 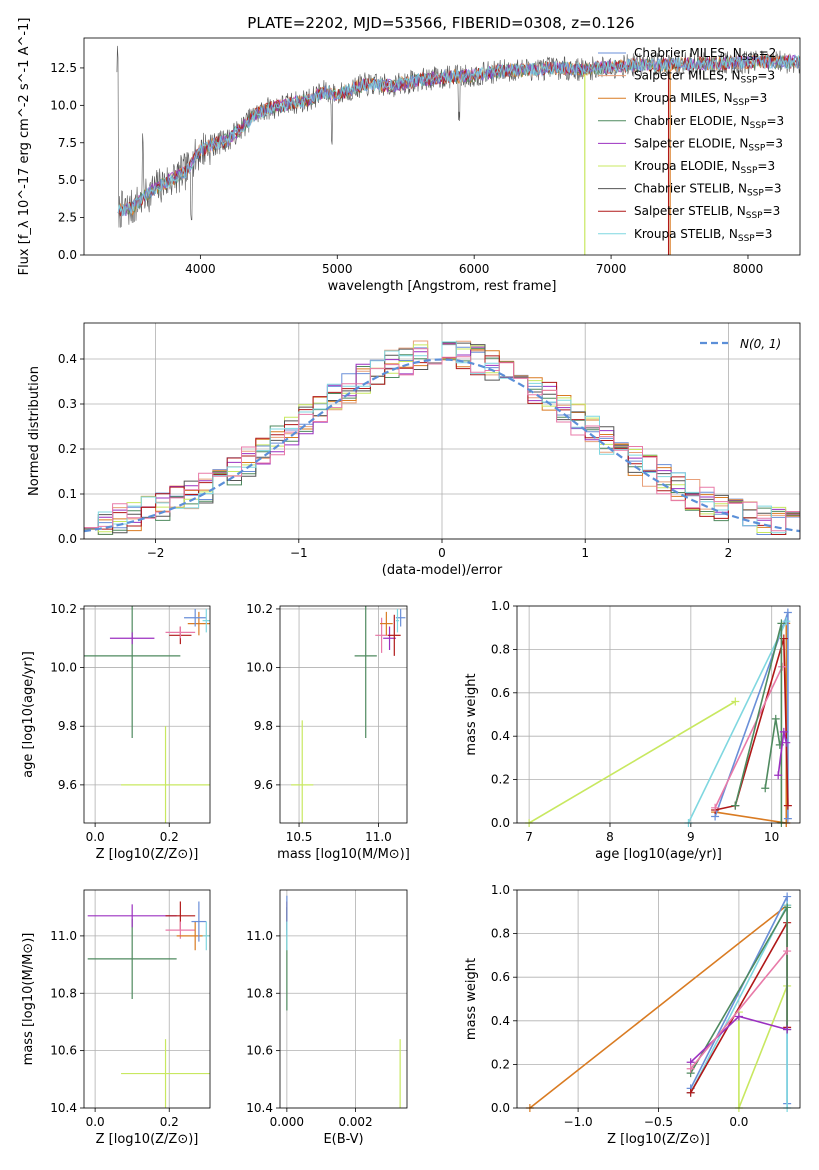 I want to click on legend-label: Chabrier ELODIE, N, so click(x=692, y=121).